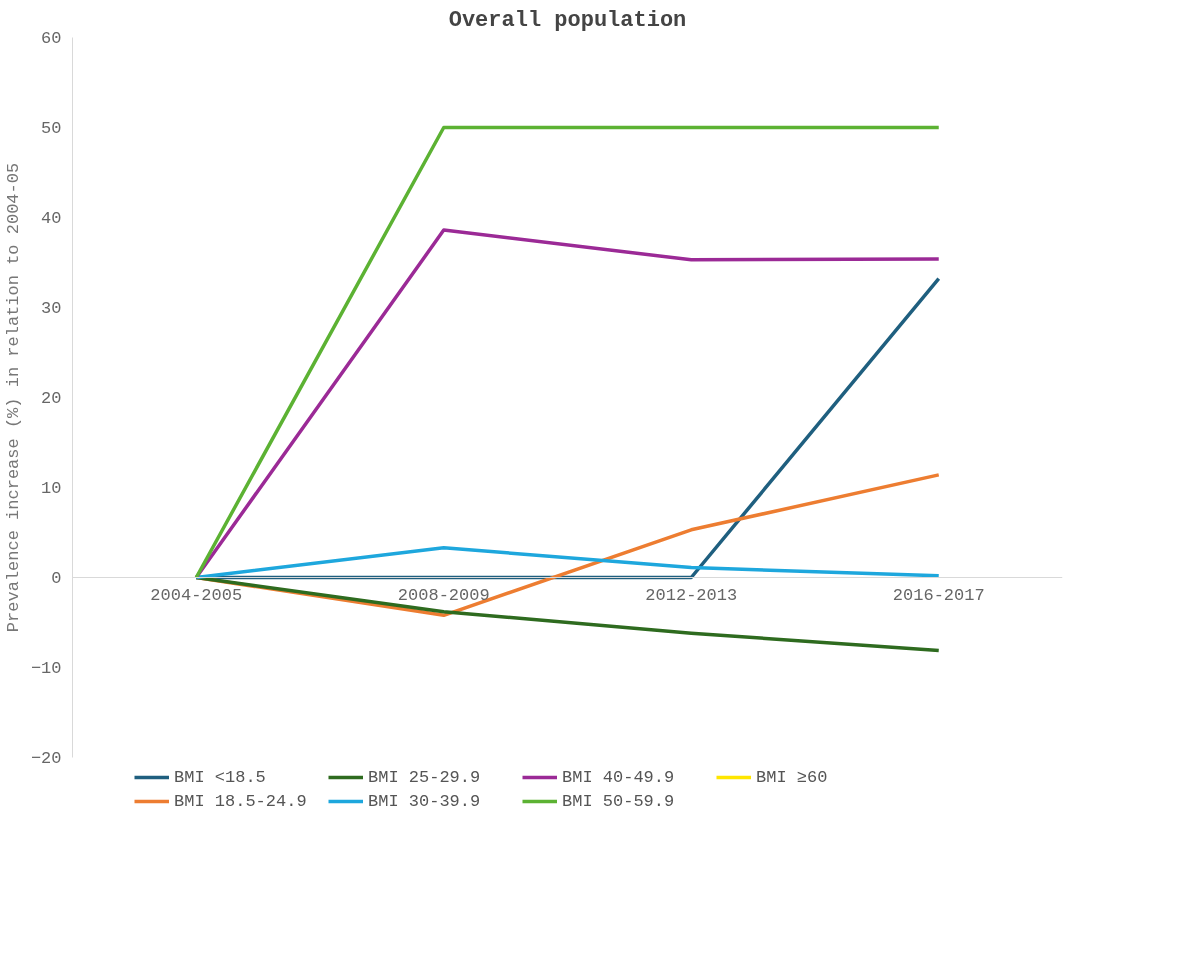  I want to click on x-tick-label: 2004-2005, so click(196, 595).